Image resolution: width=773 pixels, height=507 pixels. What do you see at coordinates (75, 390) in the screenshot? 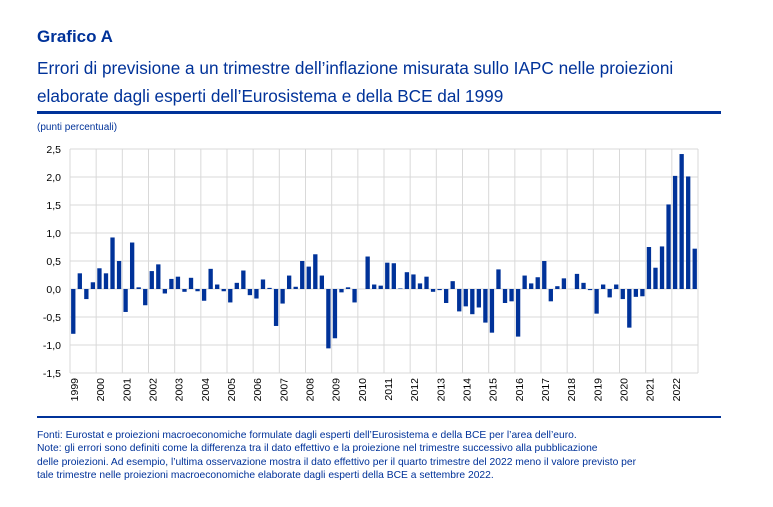
I see `x-tick-label: 1999` at bounding box center [75, 390].